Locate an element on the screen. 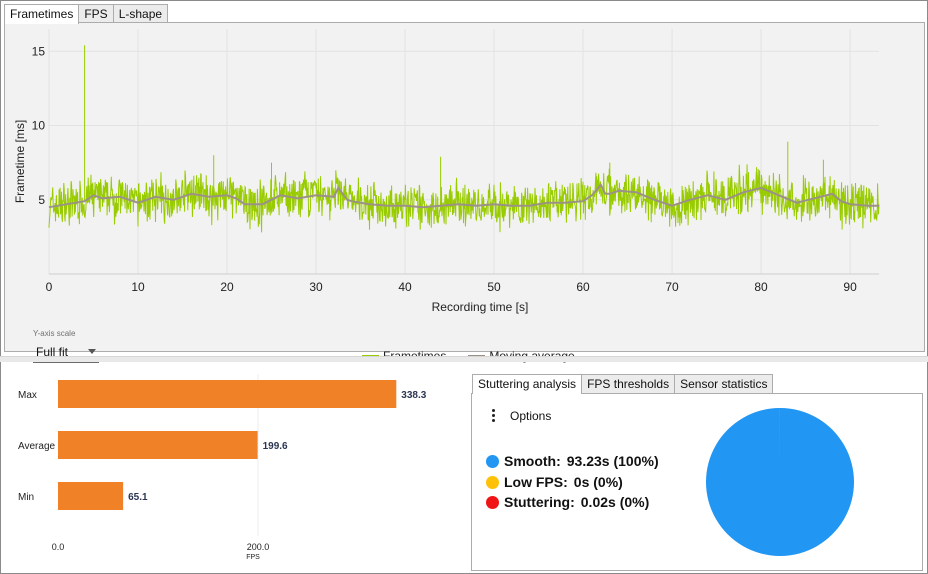 The height and width of the screenshot is (574, 928). x-axis-label: Recording time [s] is located at coordinates (480, 307).